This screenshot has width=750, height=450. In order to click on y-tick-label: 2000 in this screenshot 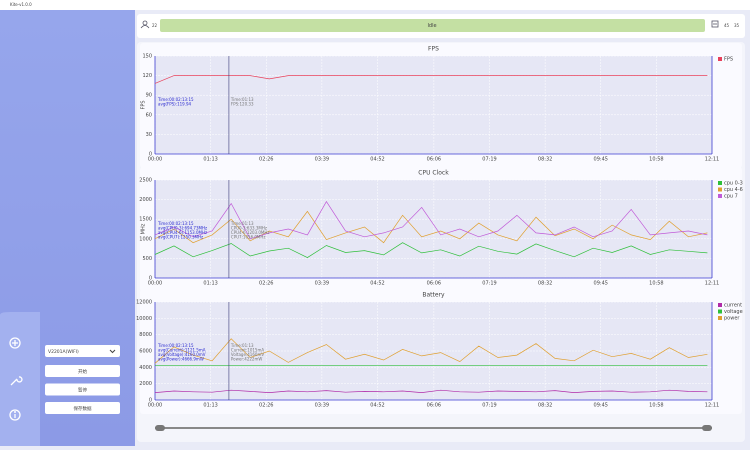, I will do `click(145, 200)`.